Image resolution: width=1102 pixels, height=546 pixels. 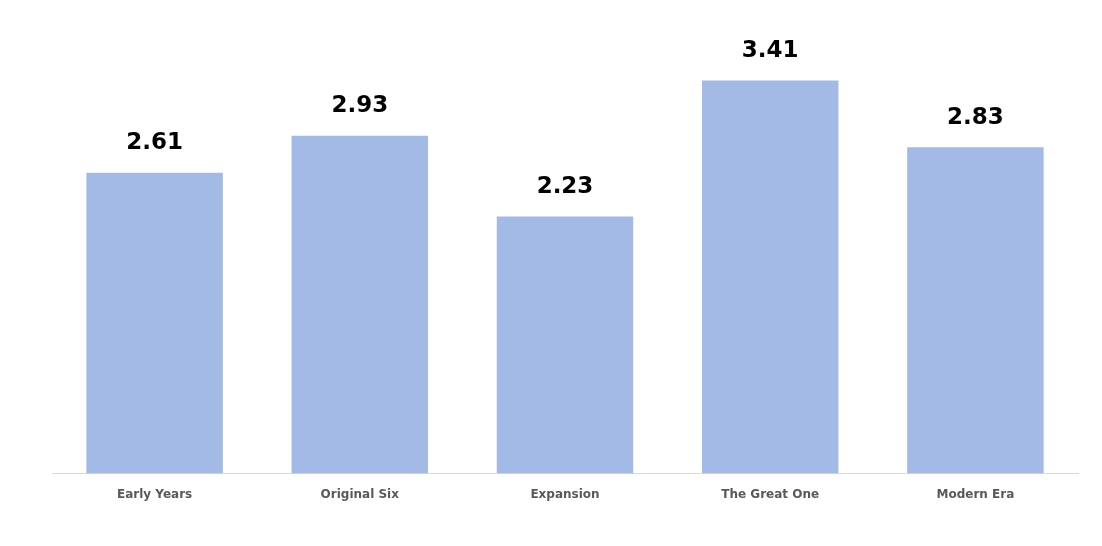 What do you see at coordinates (565, 184) in the screenshot?
I see `data-label: 2.23` at bounding box center [565, 184].